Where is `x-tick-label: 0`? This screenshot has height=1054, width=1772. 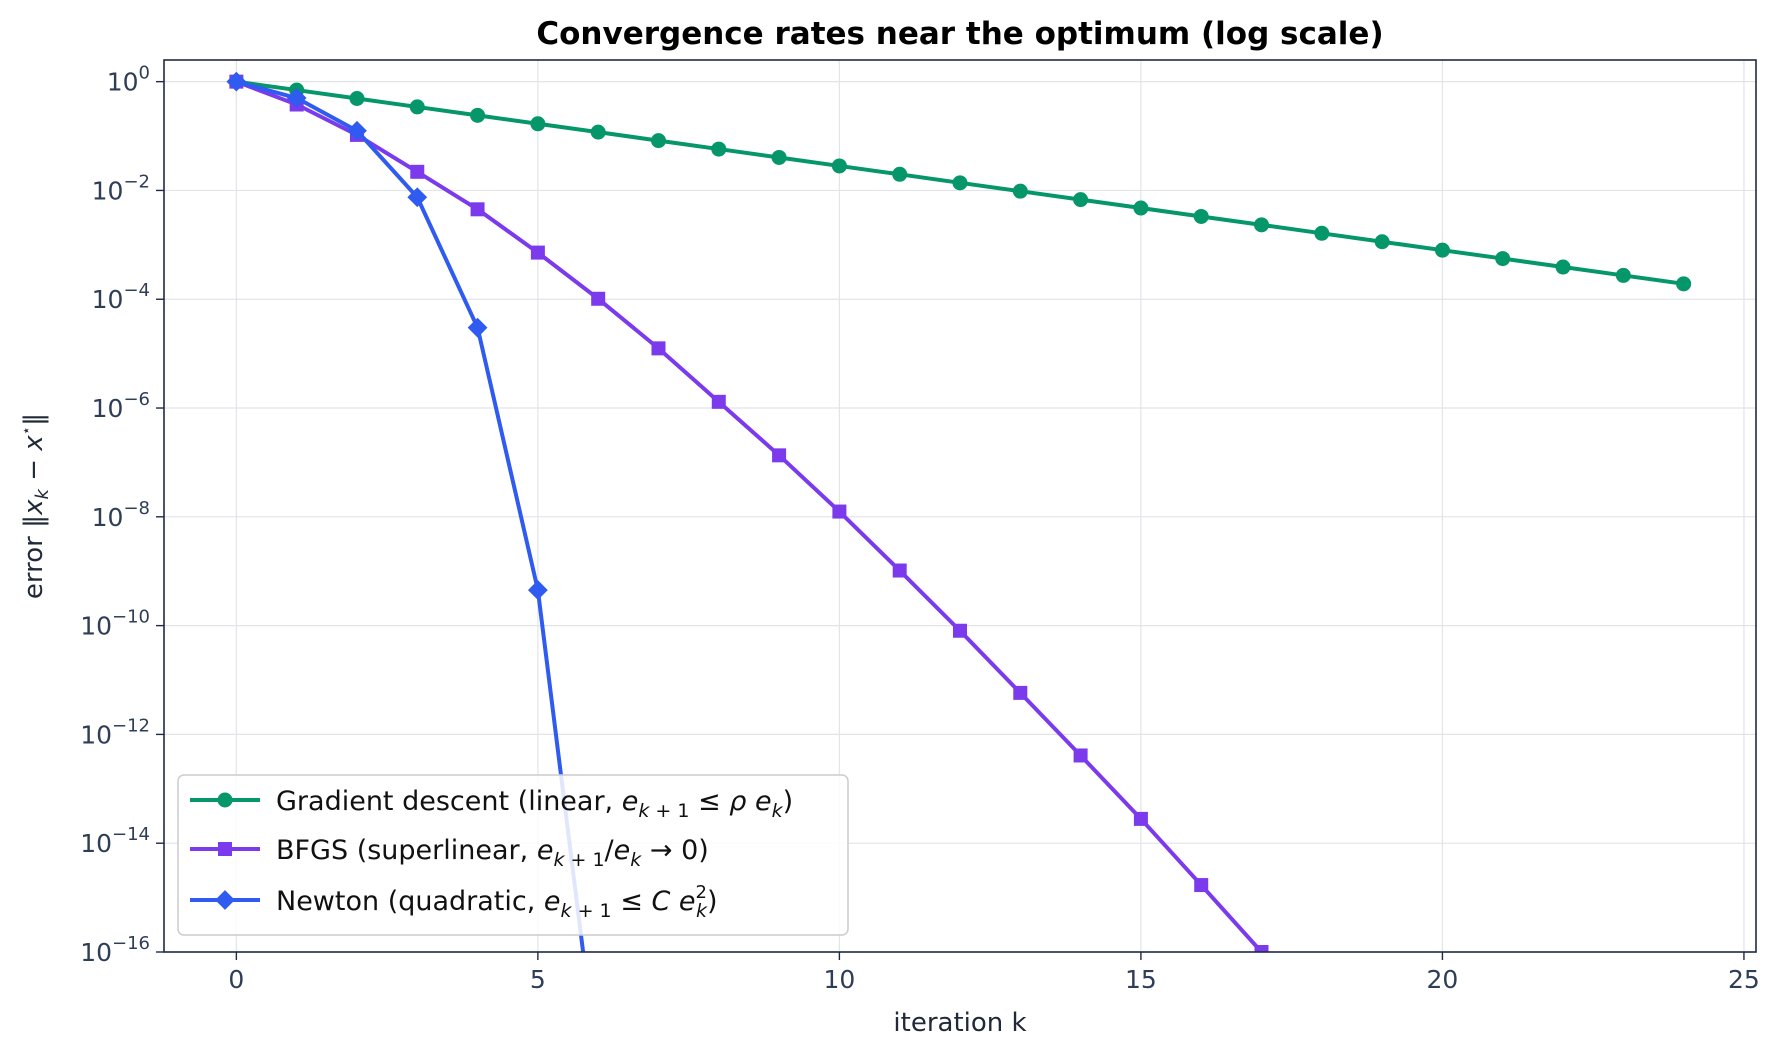 x-tick-label: 0 is located at coordinates (236, 979).